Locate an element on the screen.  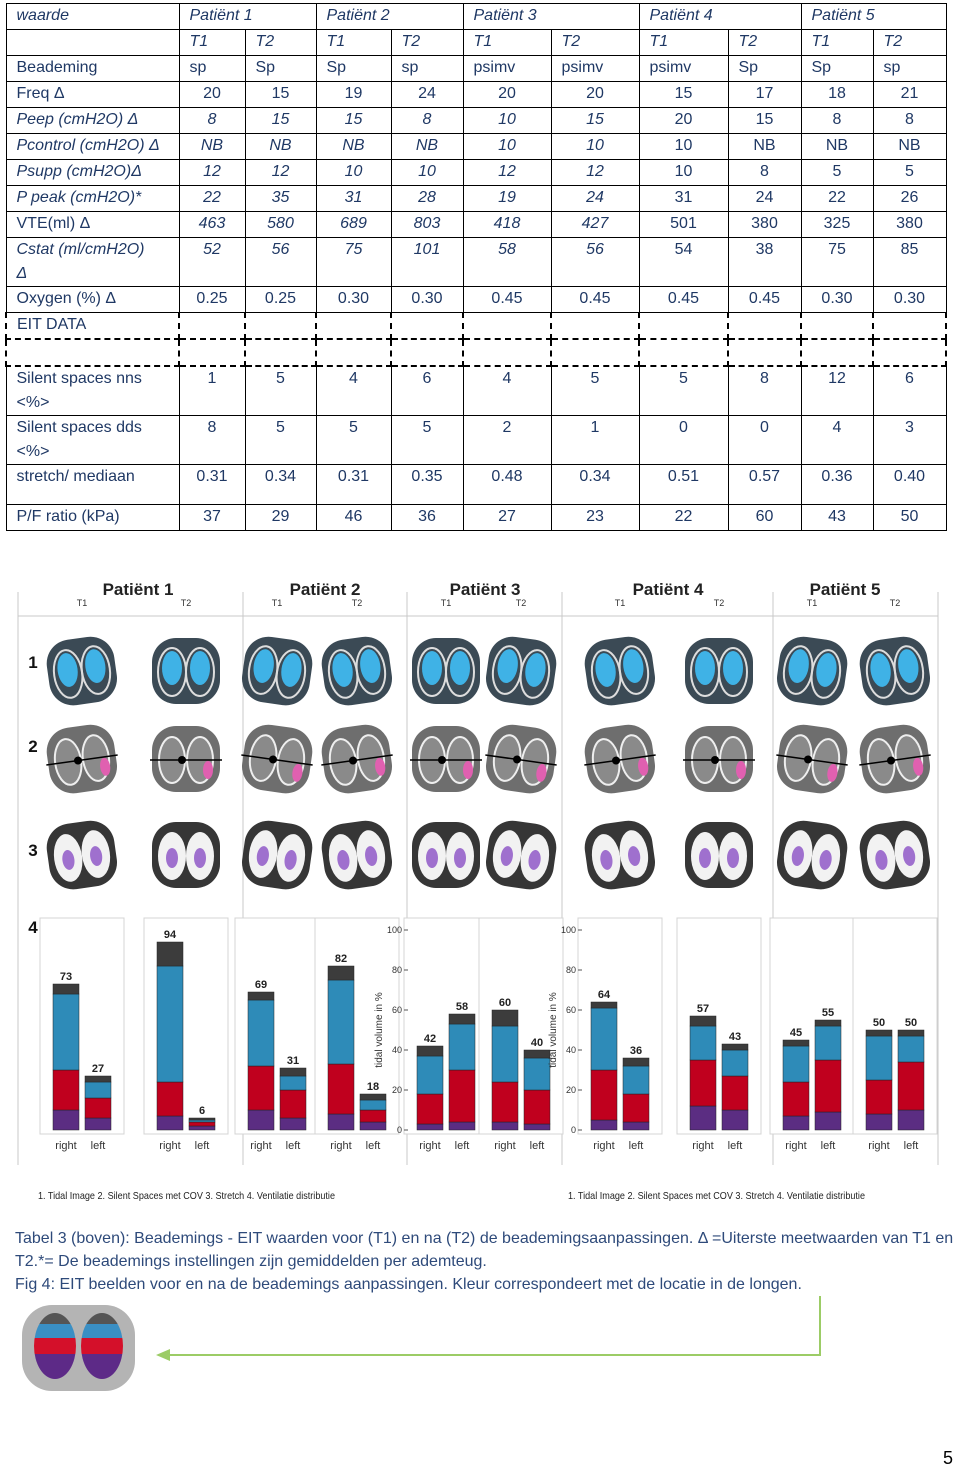
value-cell: 22 is located at coordinates (683, 517).